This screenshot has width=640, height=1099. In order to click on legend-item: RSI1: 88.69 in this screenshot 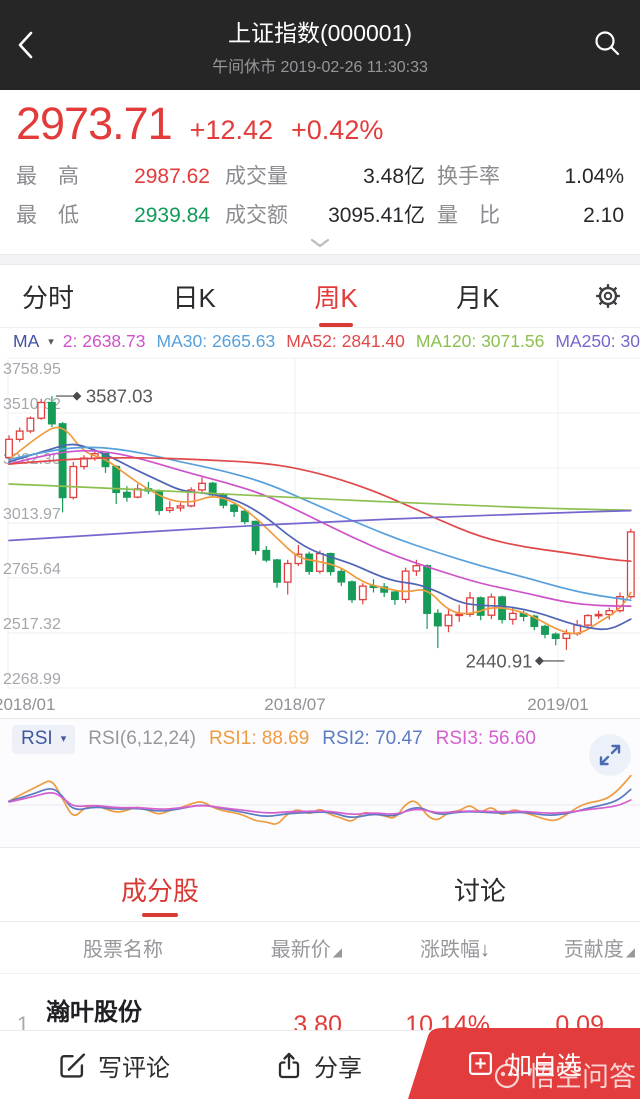, I will do `click(259, 738)`.